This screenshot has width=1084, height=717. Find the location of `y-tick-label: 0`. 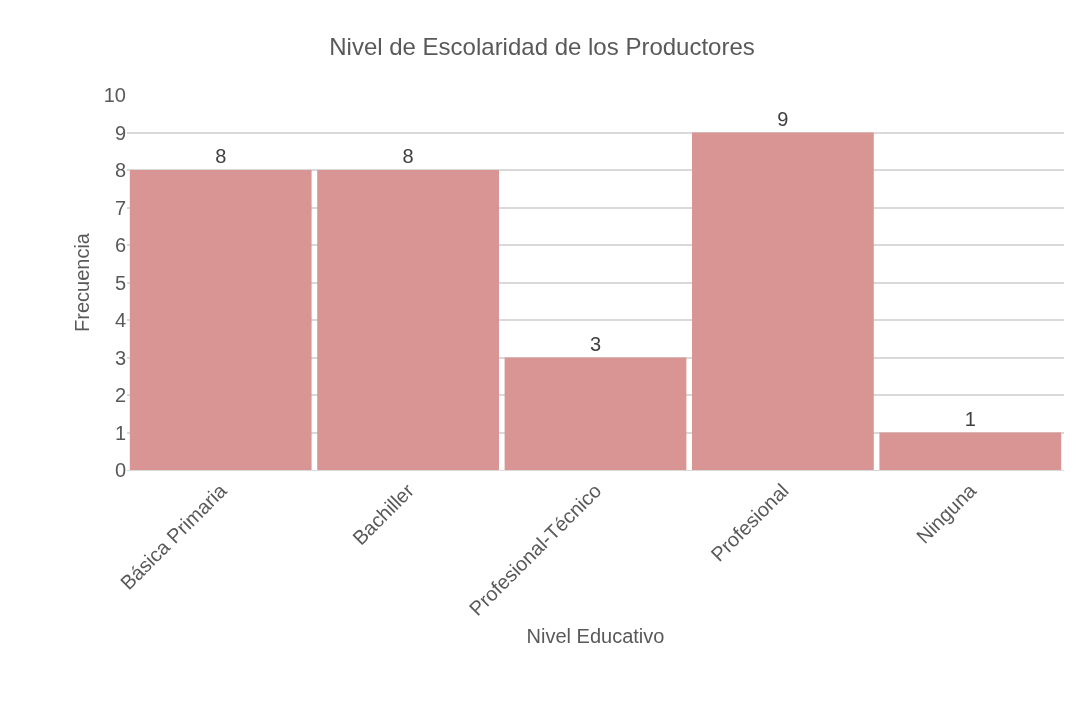

y-tick-label: 0 is located at coordinates (120, 470).